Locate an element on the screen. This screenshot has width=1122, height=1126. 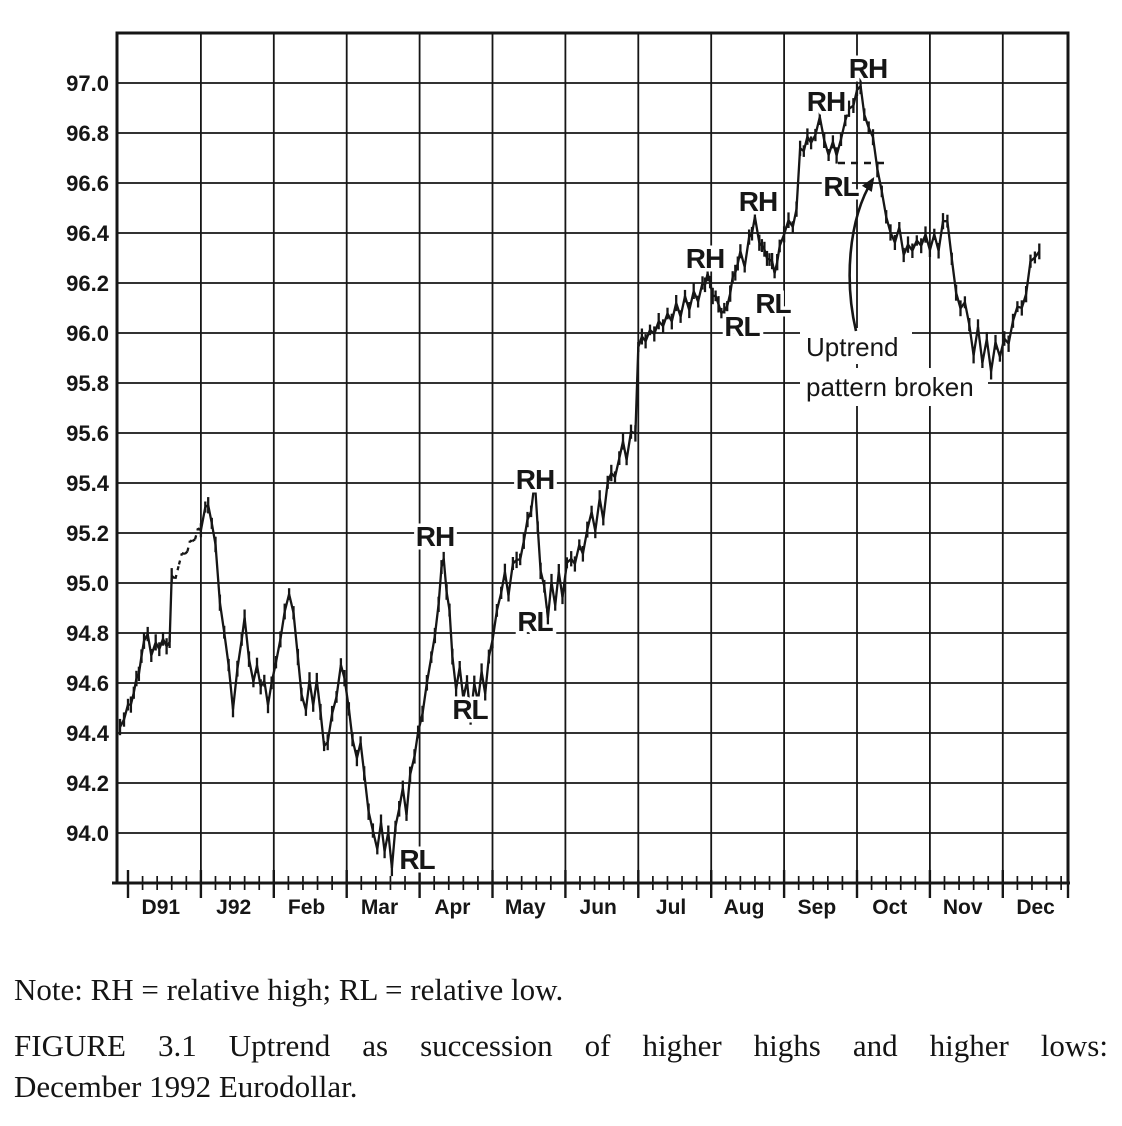
y-tick-label: 94.0 is located at coordinates (87, 833).